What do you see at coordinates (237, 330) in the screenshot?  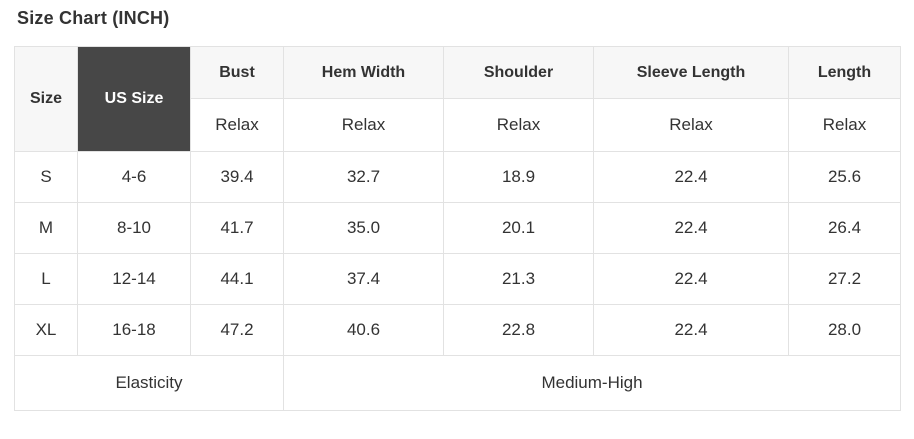 I see `bust-value: 47.2` at bounding box center [237, 330].